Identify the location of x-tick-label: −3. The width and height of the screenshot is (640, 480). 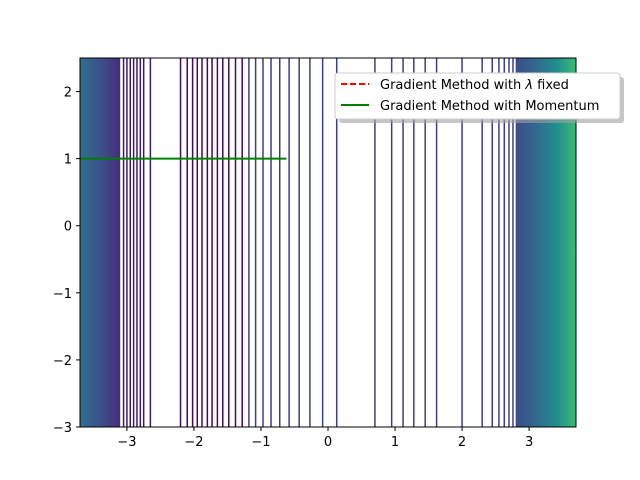
(126, 442).